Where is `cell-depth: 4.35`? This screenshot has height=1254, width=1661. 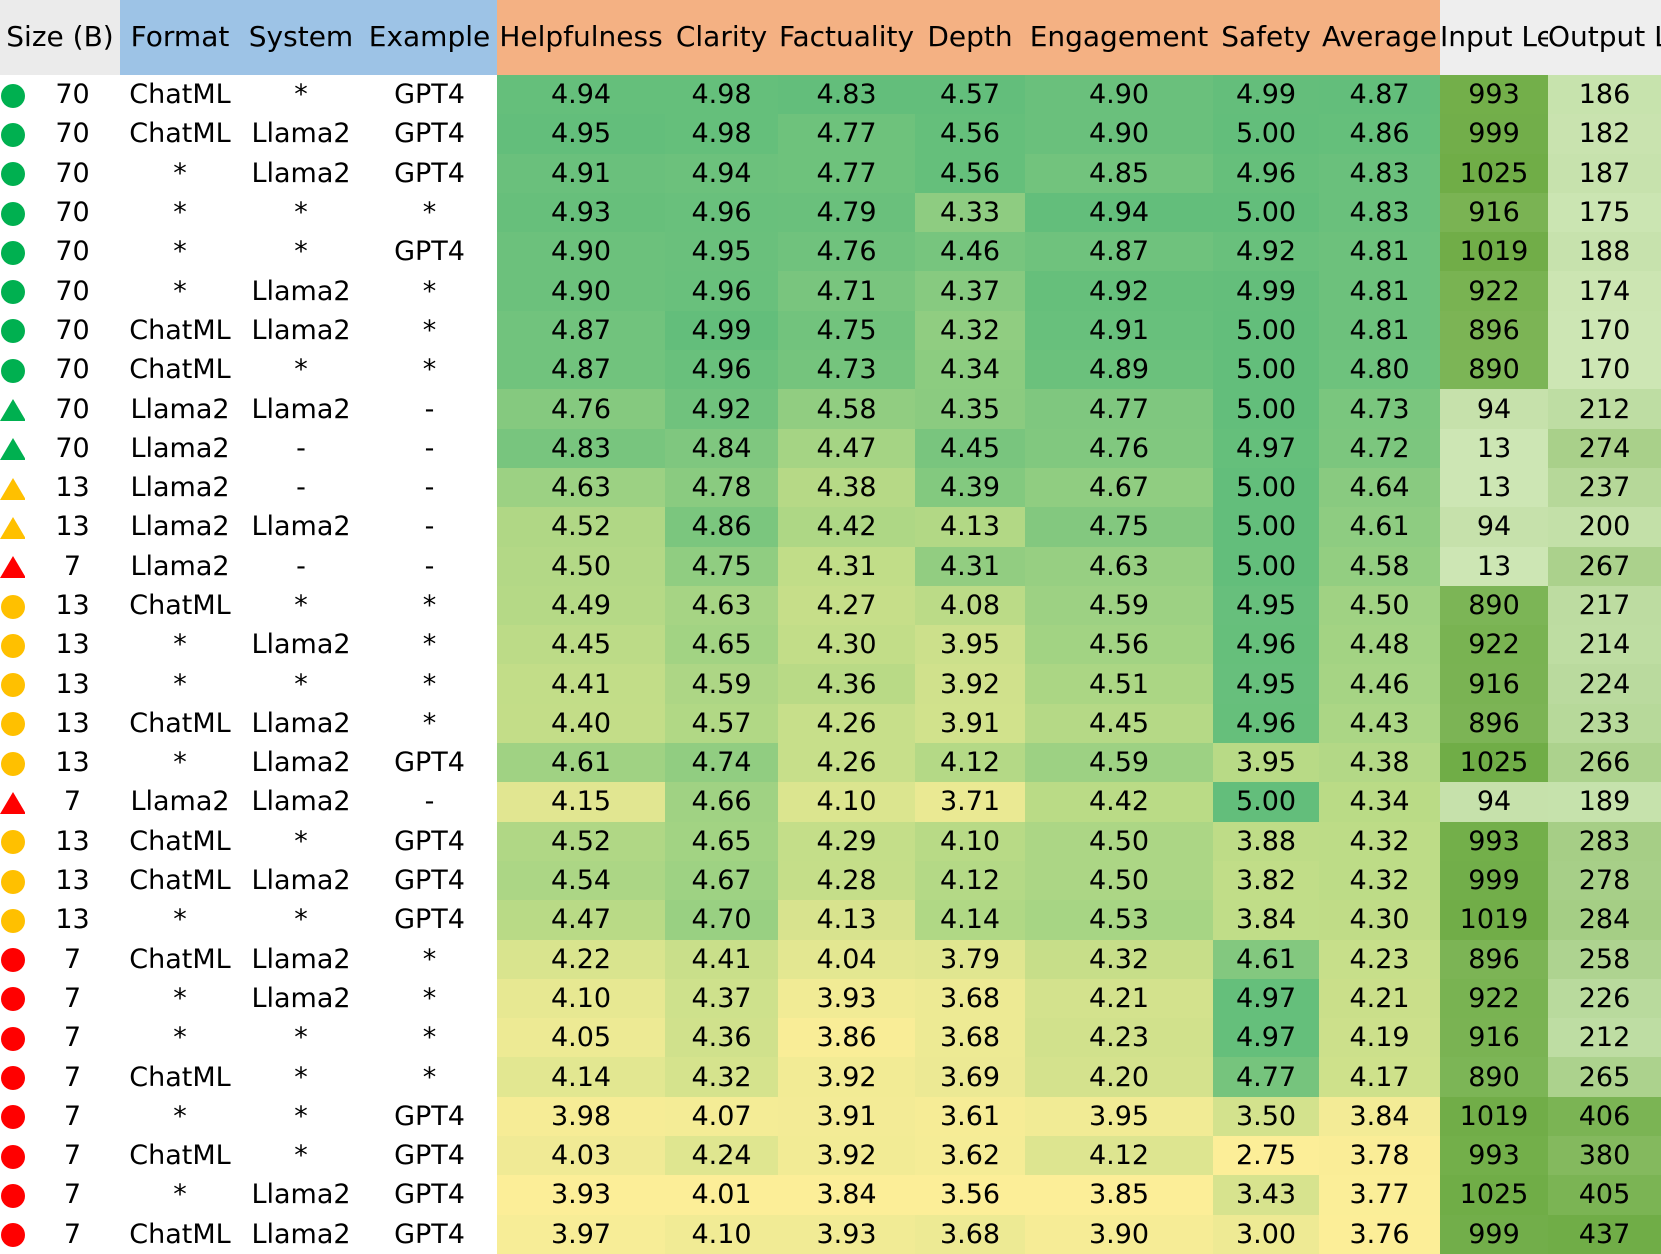
cell-depth: 4.35 is located at coordinates (970, 409).